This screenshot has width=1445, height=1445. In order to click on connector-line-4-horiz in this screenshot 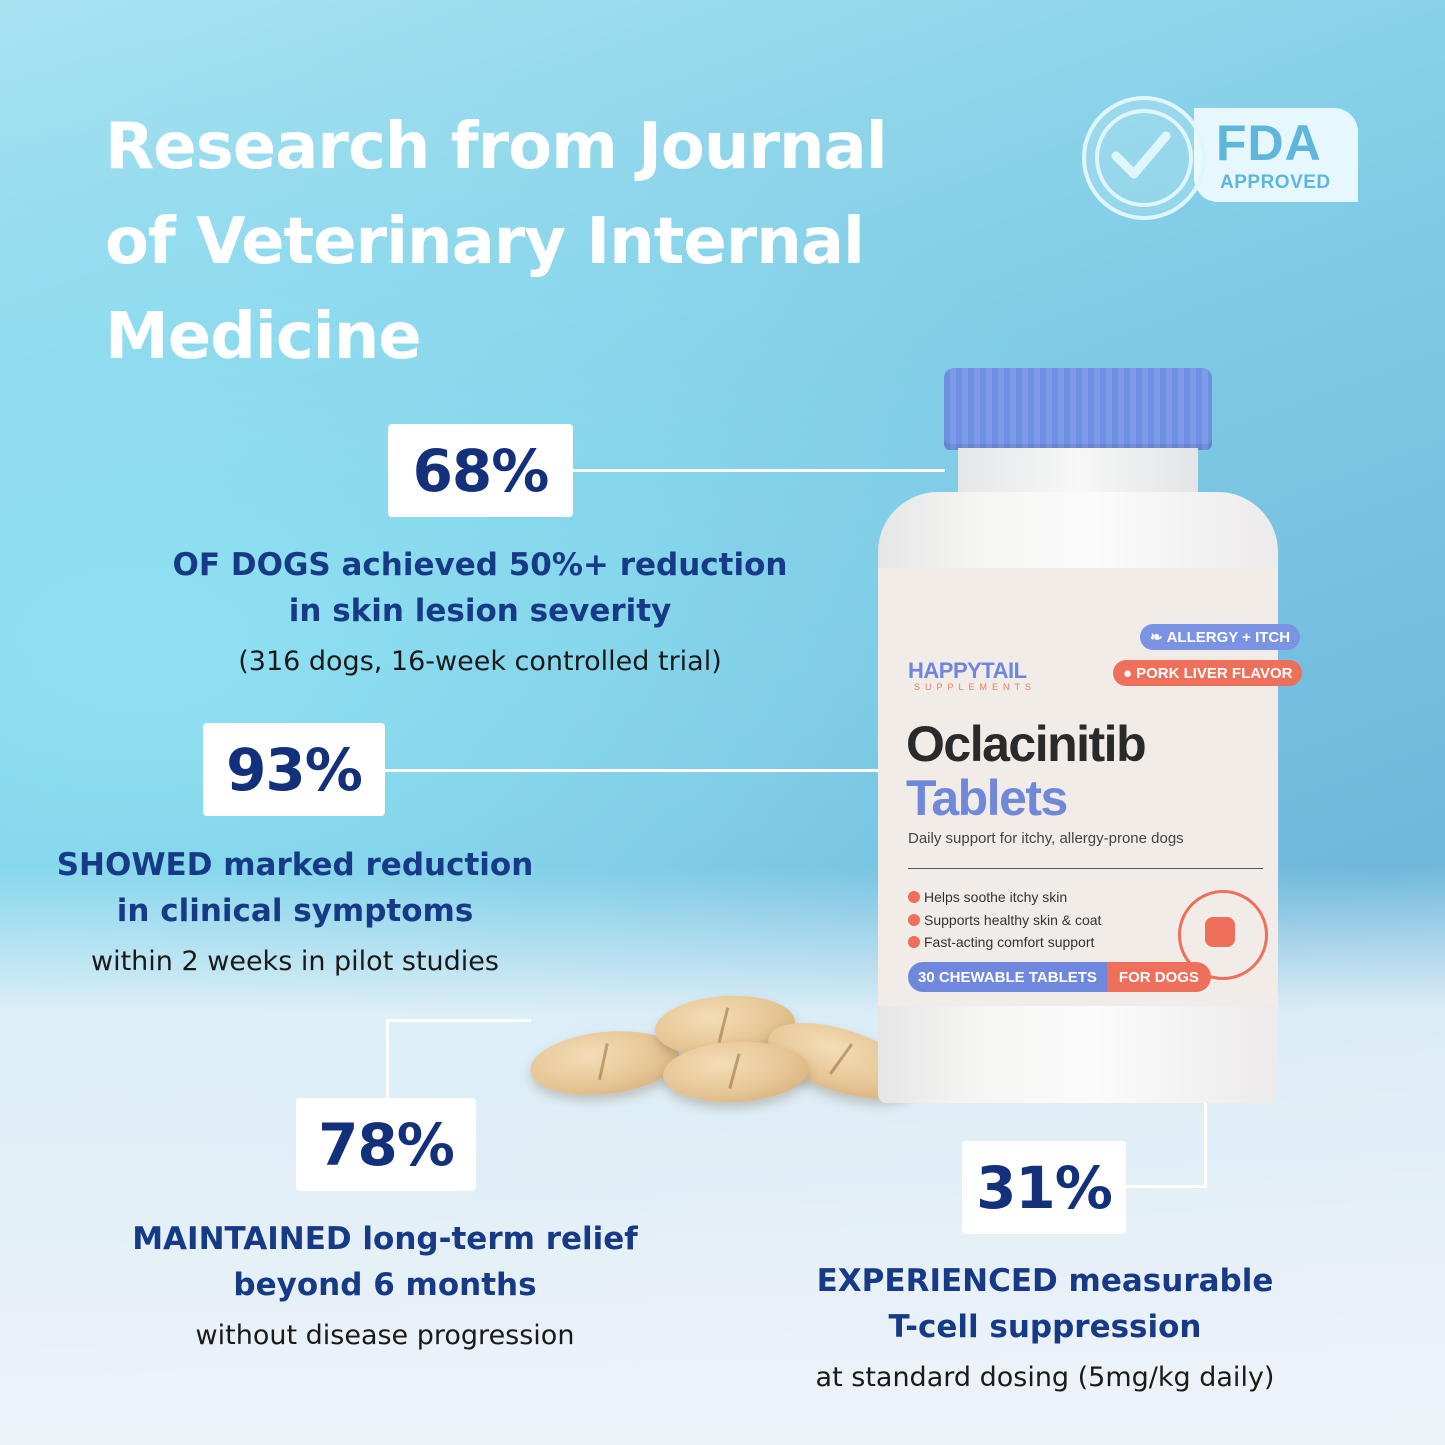, I will do `click(1166, 1186)`.